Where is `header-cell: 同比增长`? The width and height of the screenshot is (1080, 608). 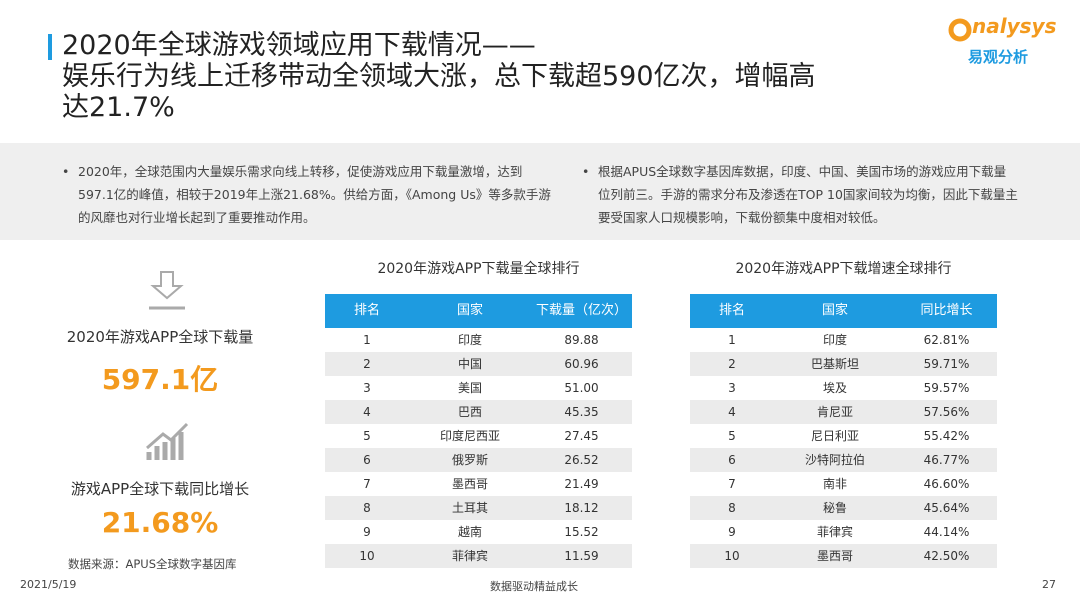
header-cell: 同比增长 is located at coordinates (946, 310).